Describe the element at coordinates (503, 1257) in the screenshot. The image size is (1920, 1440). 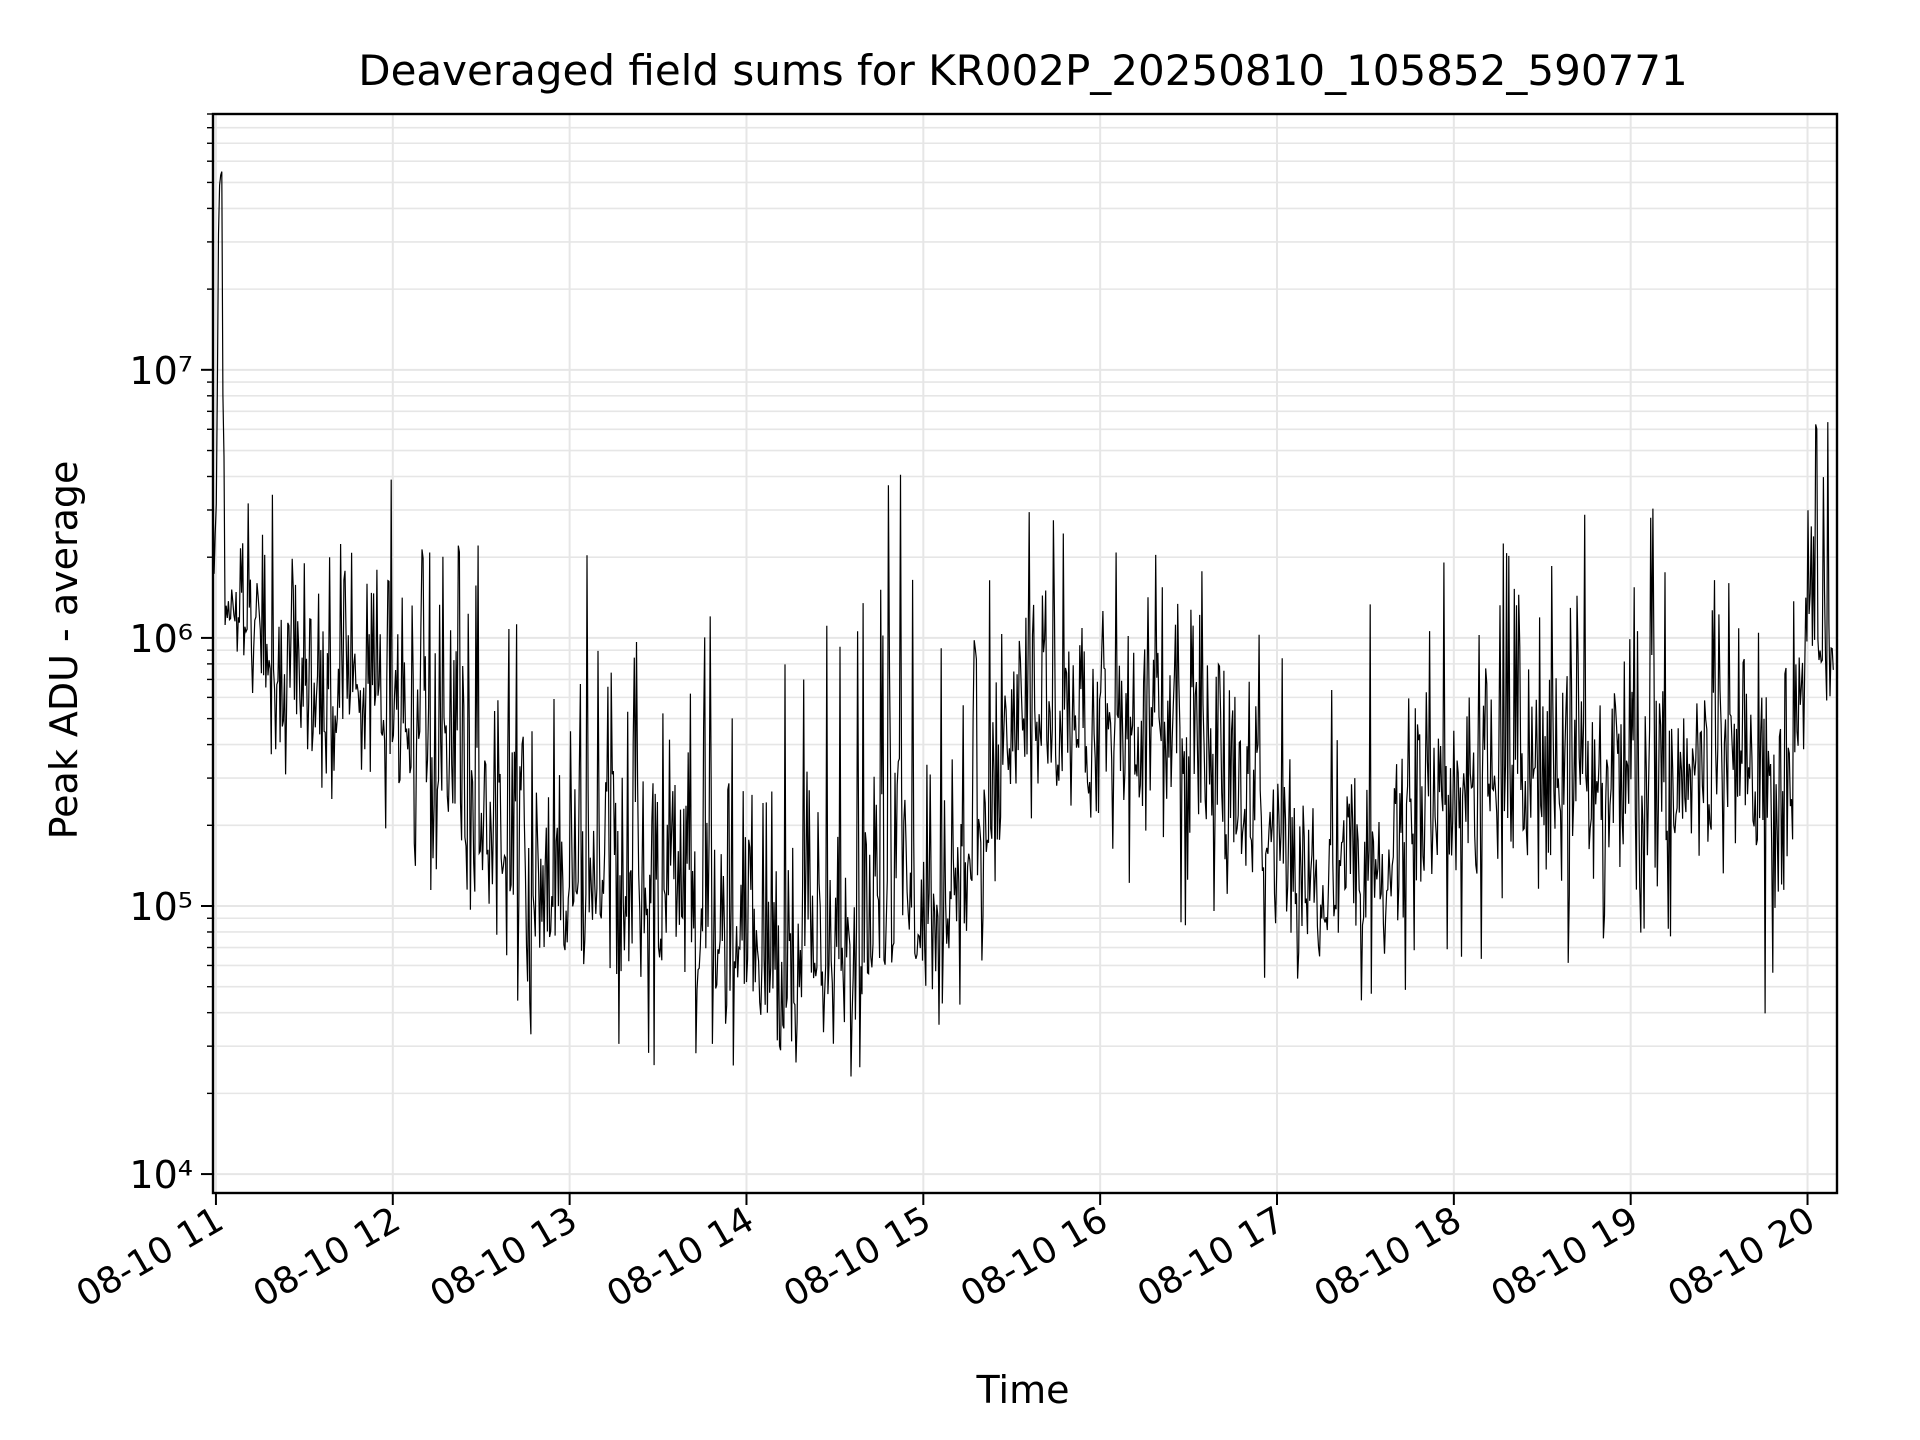
I see `x-tick-label: 08-10 13` at that location.